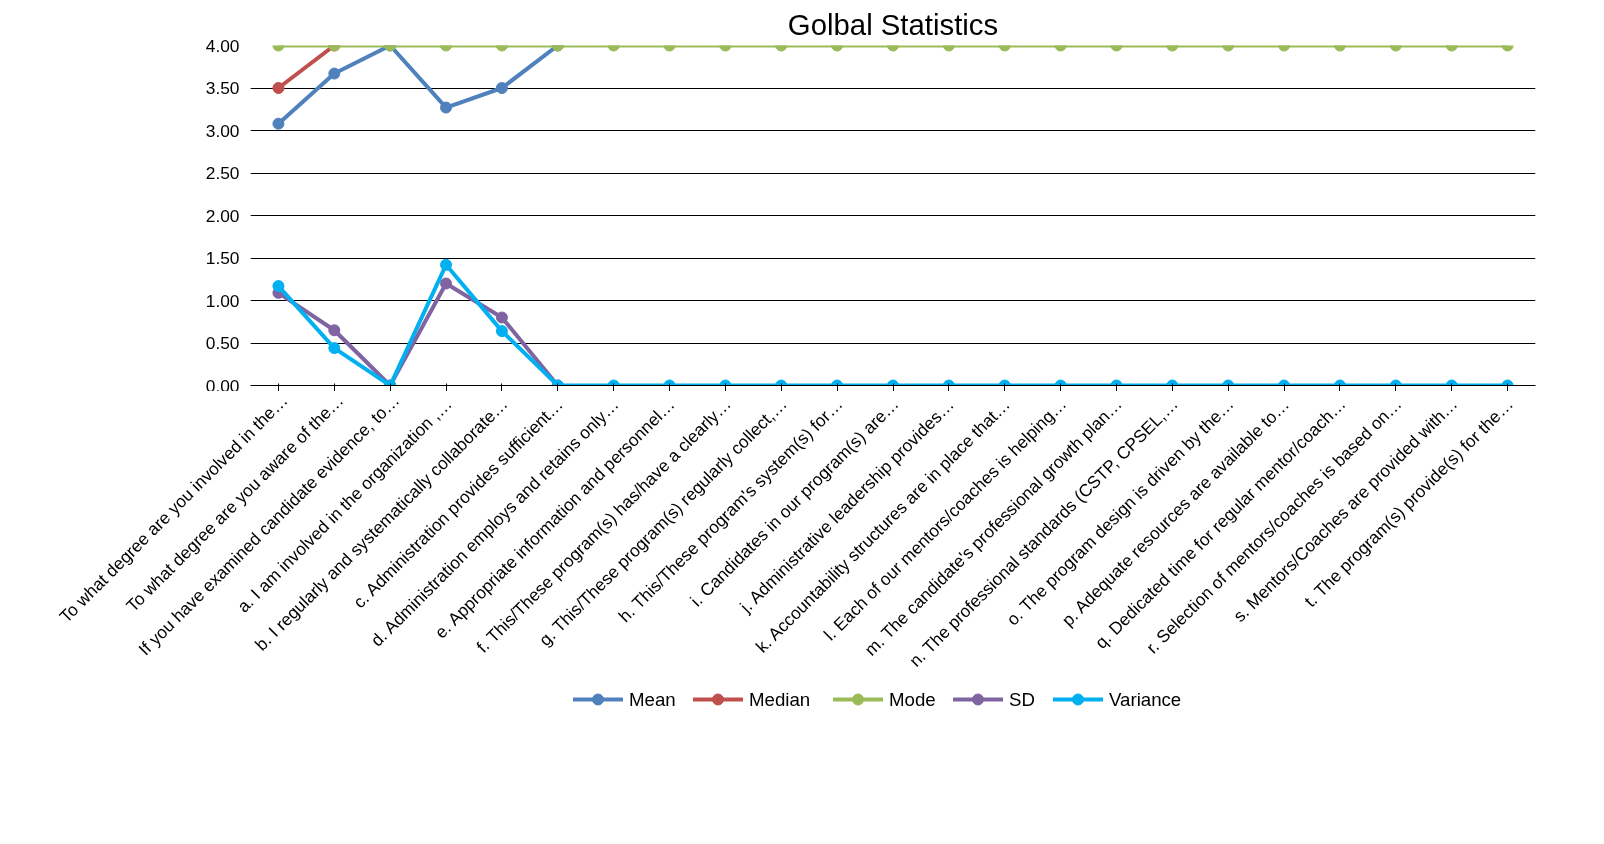  What do you see at coordinates (912, 699) in the screenshot?
I see `legend-label: Mode` at bounding box center [912, 699].